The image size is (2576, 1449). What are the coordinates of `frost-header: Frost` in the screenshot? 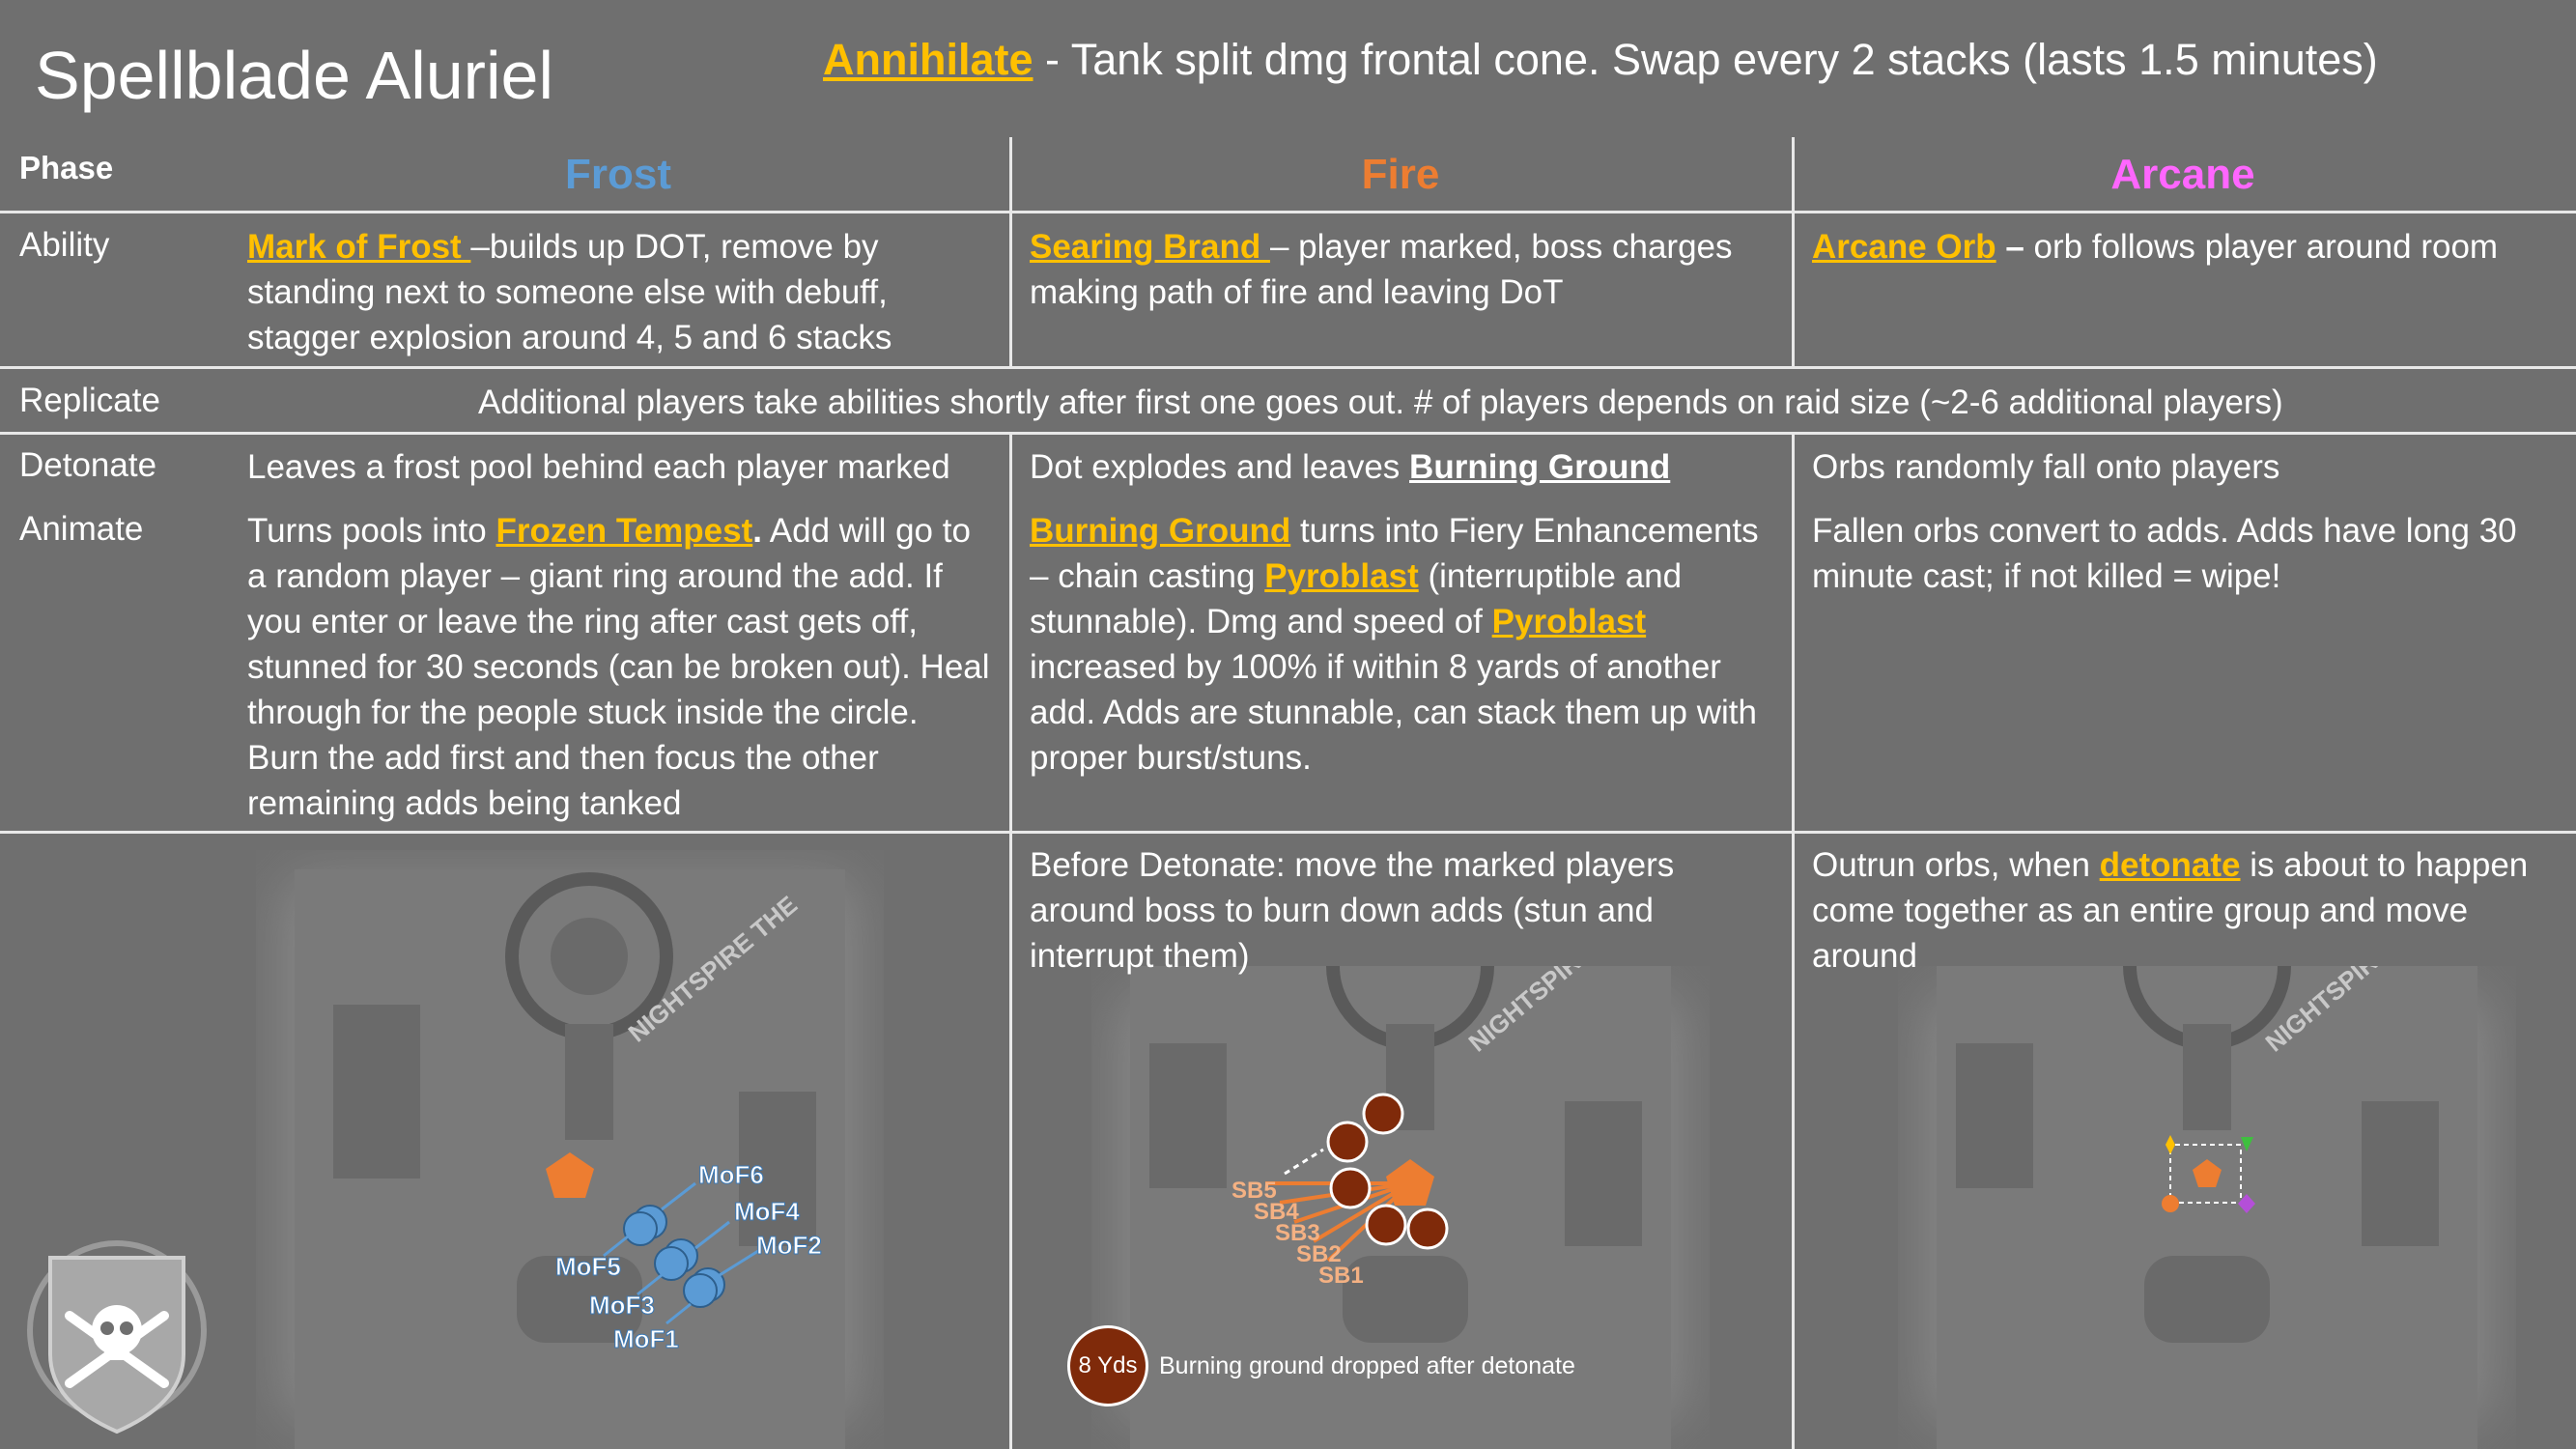 It's located at (618, 174).